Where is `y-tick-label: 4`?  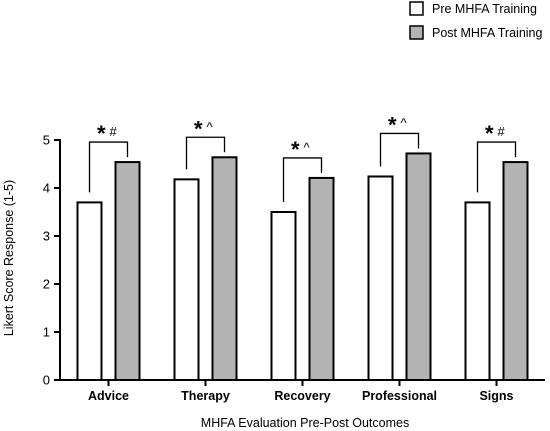 y-tick-label: 4 is located at coordinates (46, 188).